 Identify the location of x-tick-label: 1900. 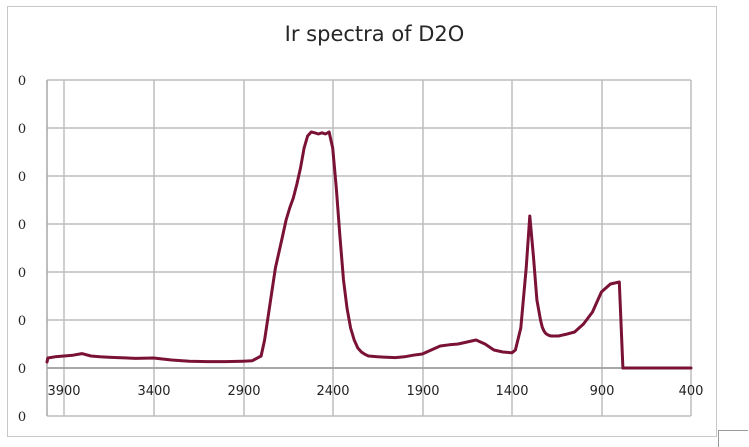
(422, 391).